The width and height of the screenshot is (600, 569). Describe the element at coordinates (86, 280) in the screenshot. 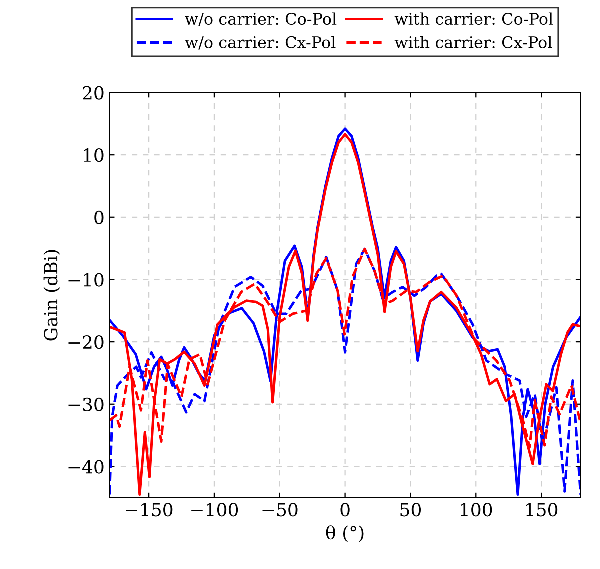

I see `y-tick-label: −10` at that location.